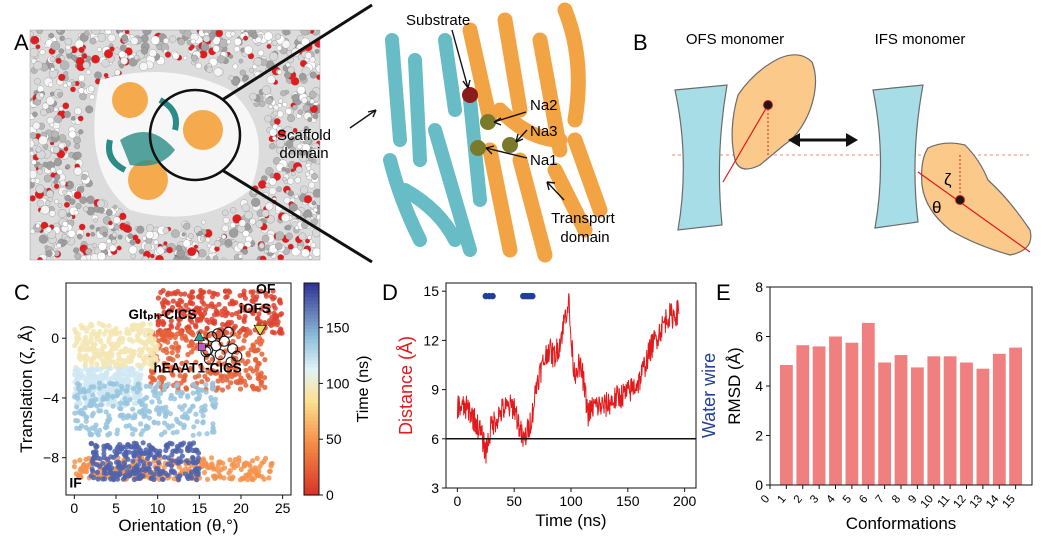 The width and height of the screenshot is (1050, 550). Describe the element at coordinates (583, 218) in the screenshot. I see `label-transport-line1: Transport` at that location.